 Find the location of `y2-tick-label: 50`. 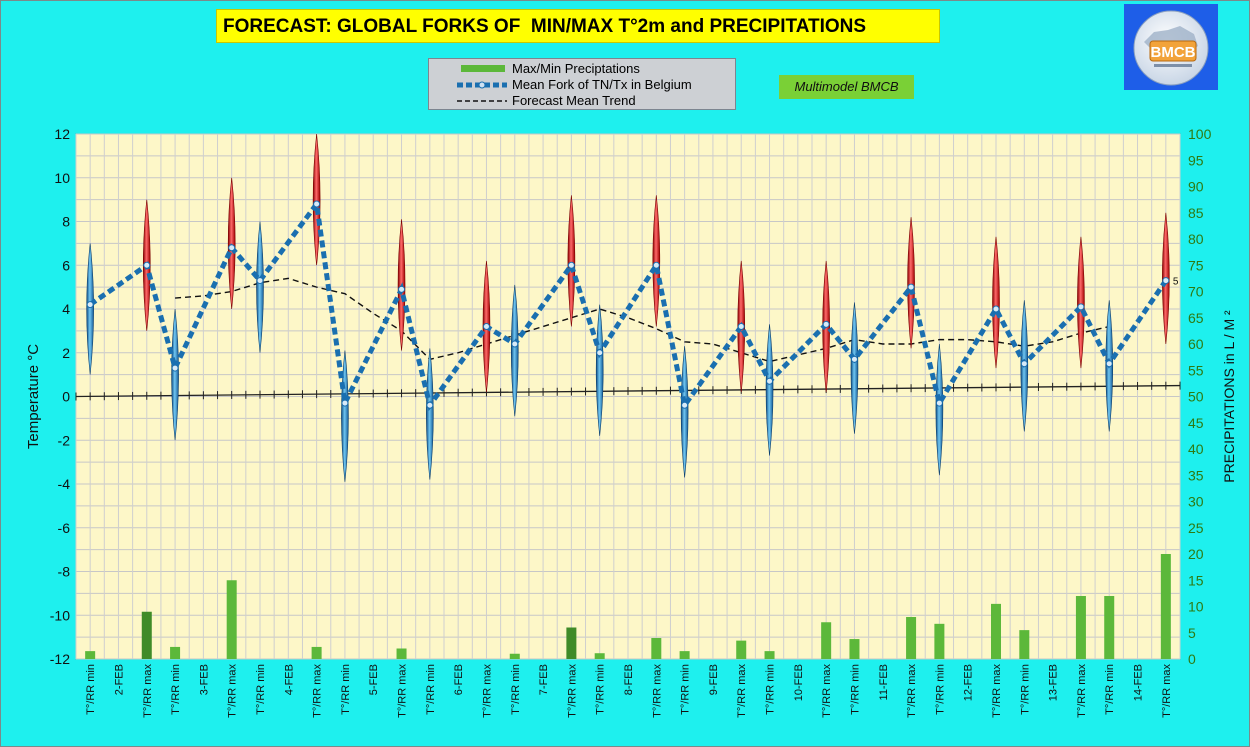

y2-tick-label: 50 is located at coordinates (1196, 397).